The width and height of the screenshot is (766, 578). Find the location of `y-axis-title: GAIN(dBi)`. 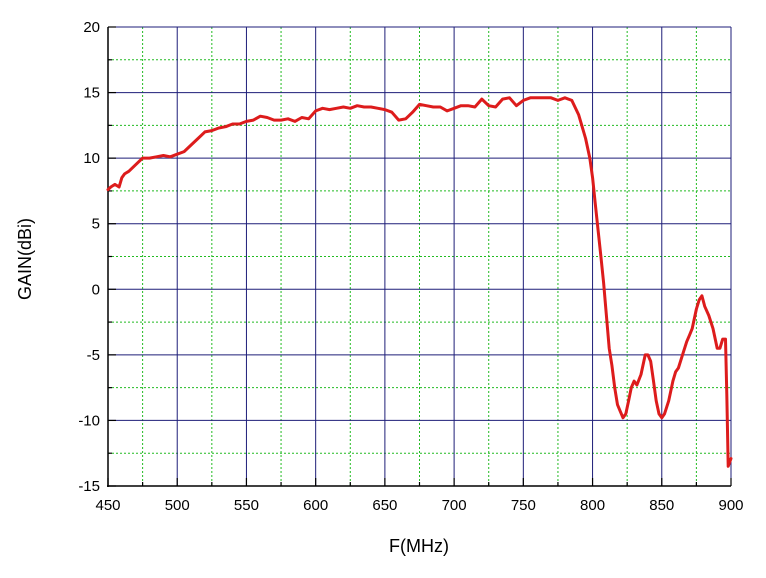

y-axis-title: GAIN(dBi) is located at coordinates (25, 259).